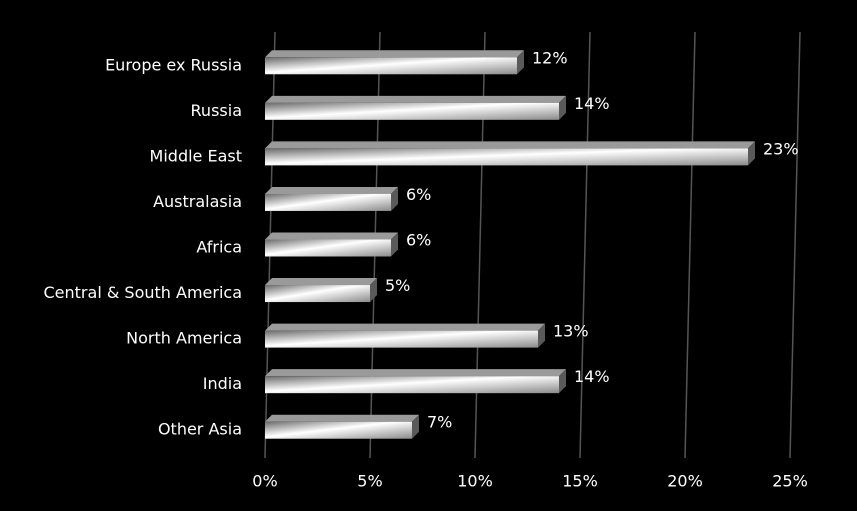 The width and height of the screenshot is (857, 511). I want to click on y-tick-label: Middle East, so click(196, 155).